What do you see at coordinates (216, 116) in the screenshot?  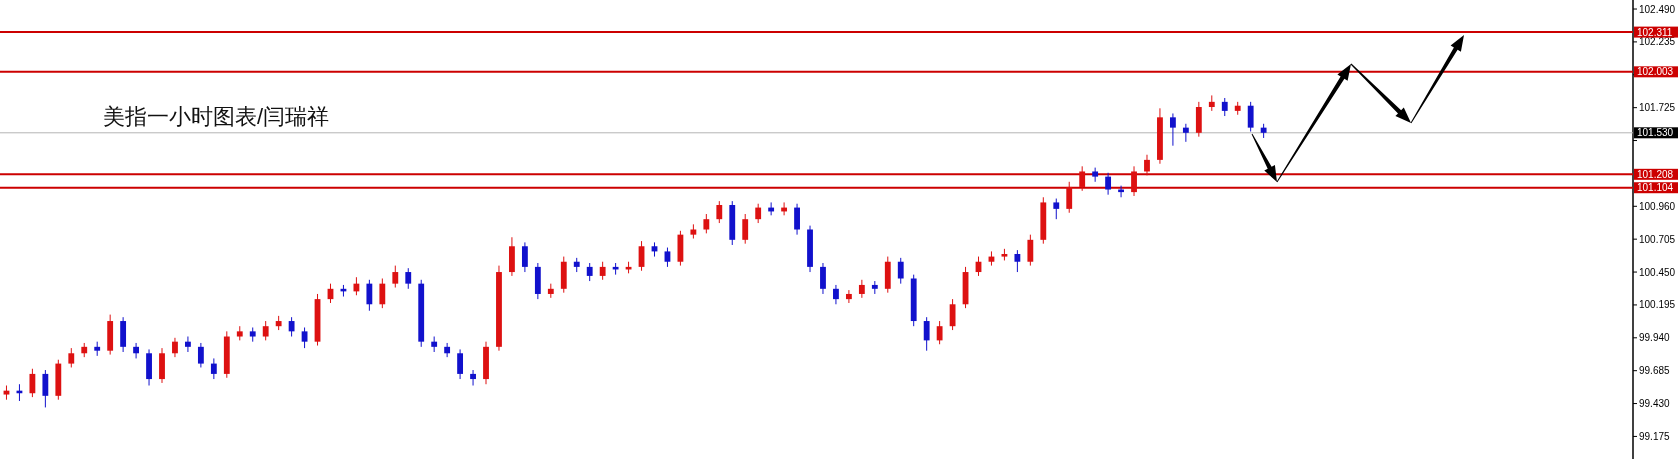 I see `text: 美指一小时图表/闫瑞祥` at bounding box center [216, 116].